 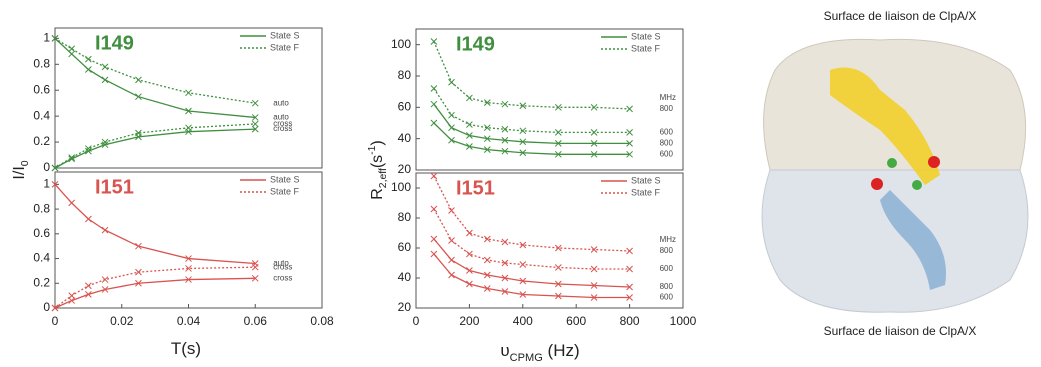 What do you see at coordinates (667, 132) in the screenshot?
I see `series-label: 600` at bounding box center [667, 132].